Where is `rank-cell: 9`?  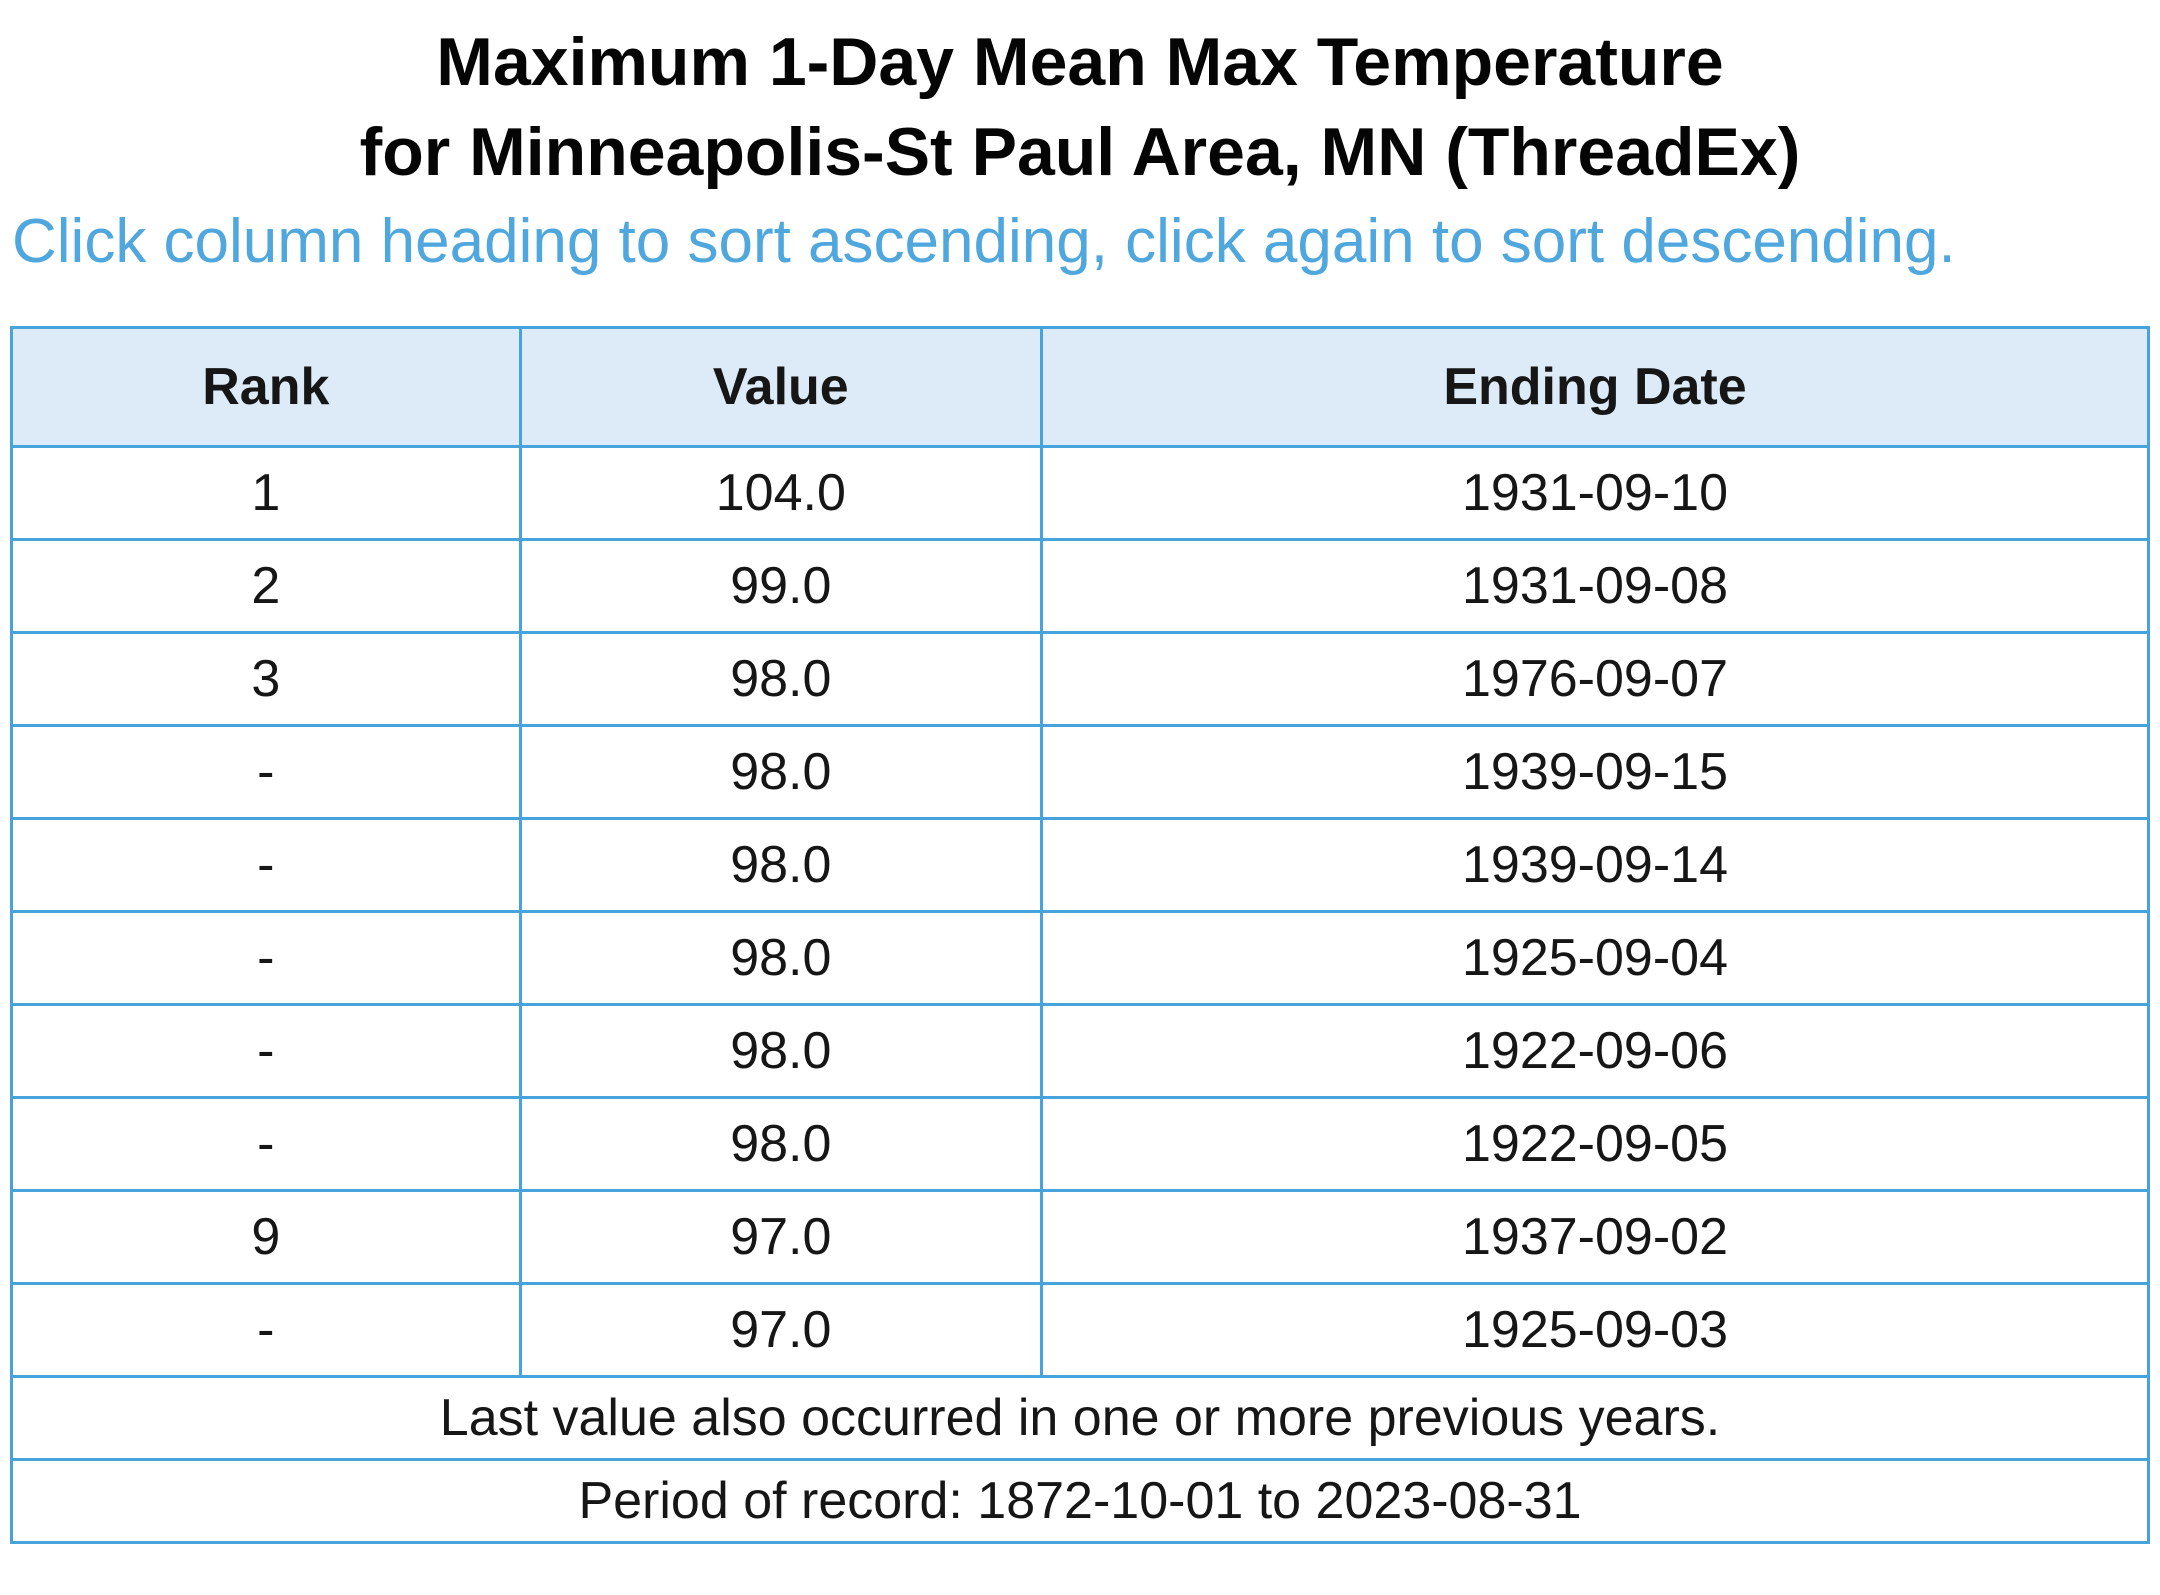
rank-cell: 9 is located at coordinates (266, 1236).